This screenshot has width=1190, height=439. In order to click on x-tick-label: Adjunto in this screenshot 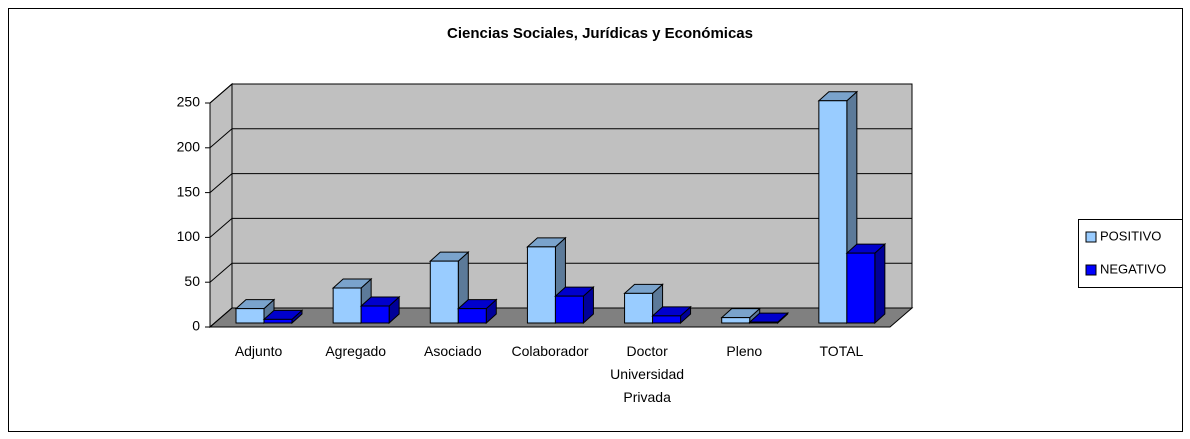, I will do `click(258, 351)`.